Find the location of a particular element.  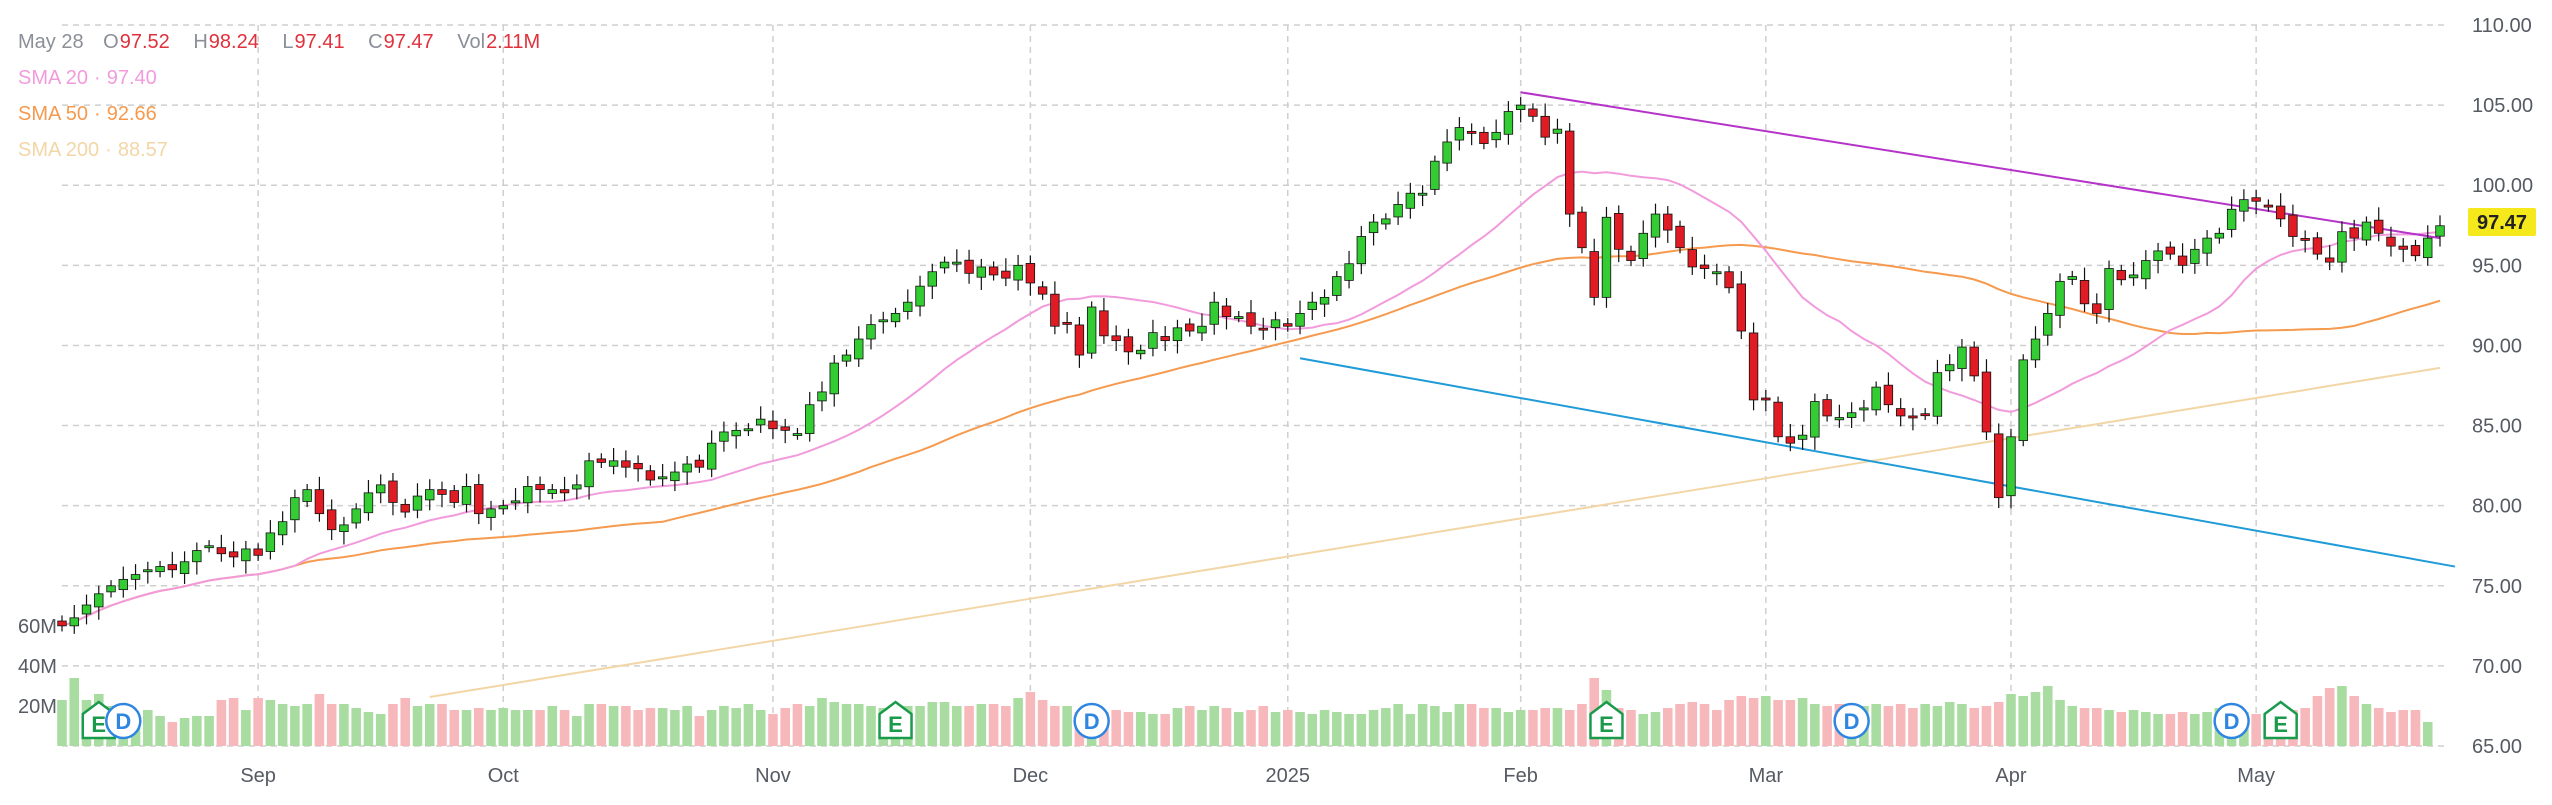

sma-50-legend: SMA 50 · 92.66 is located at coordinates (288, 114).